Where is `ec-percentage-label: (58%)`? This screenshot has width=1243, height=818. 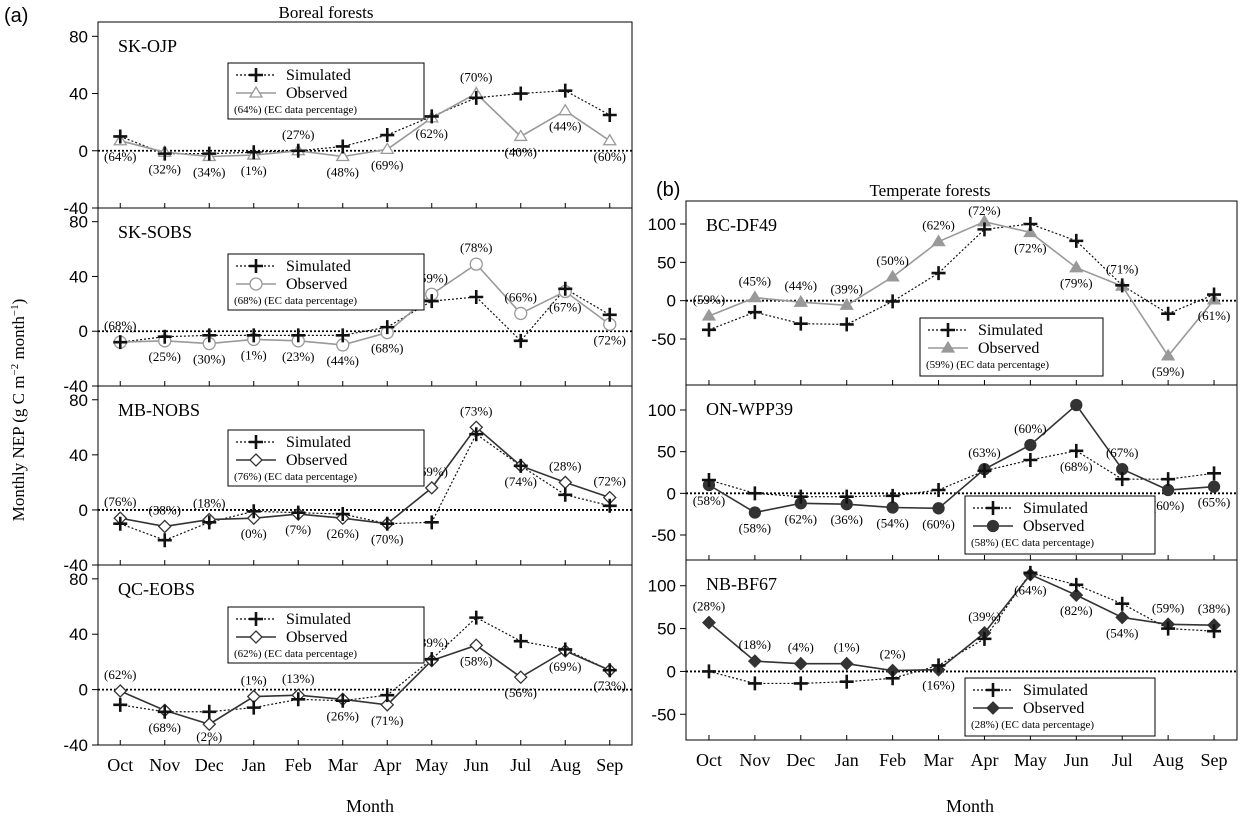
ec-percentage-label: (58%) is located at coordinates (476, 660).